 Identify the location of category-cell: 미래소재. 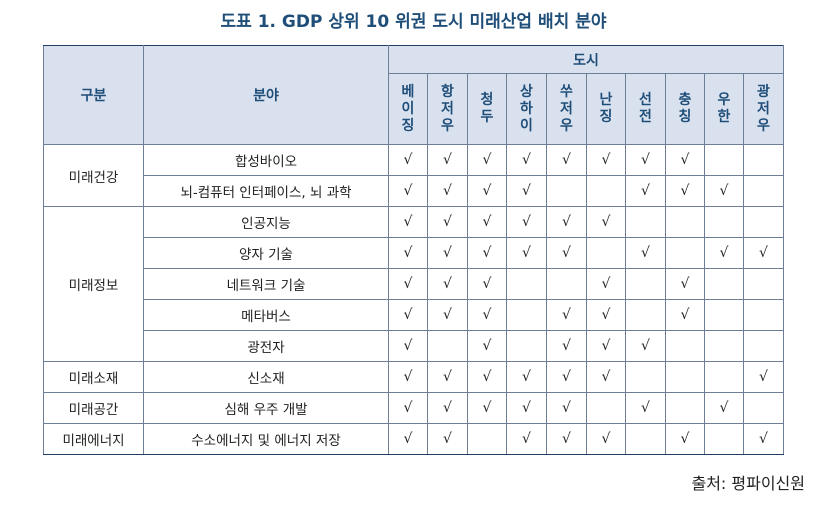
(93, 377).